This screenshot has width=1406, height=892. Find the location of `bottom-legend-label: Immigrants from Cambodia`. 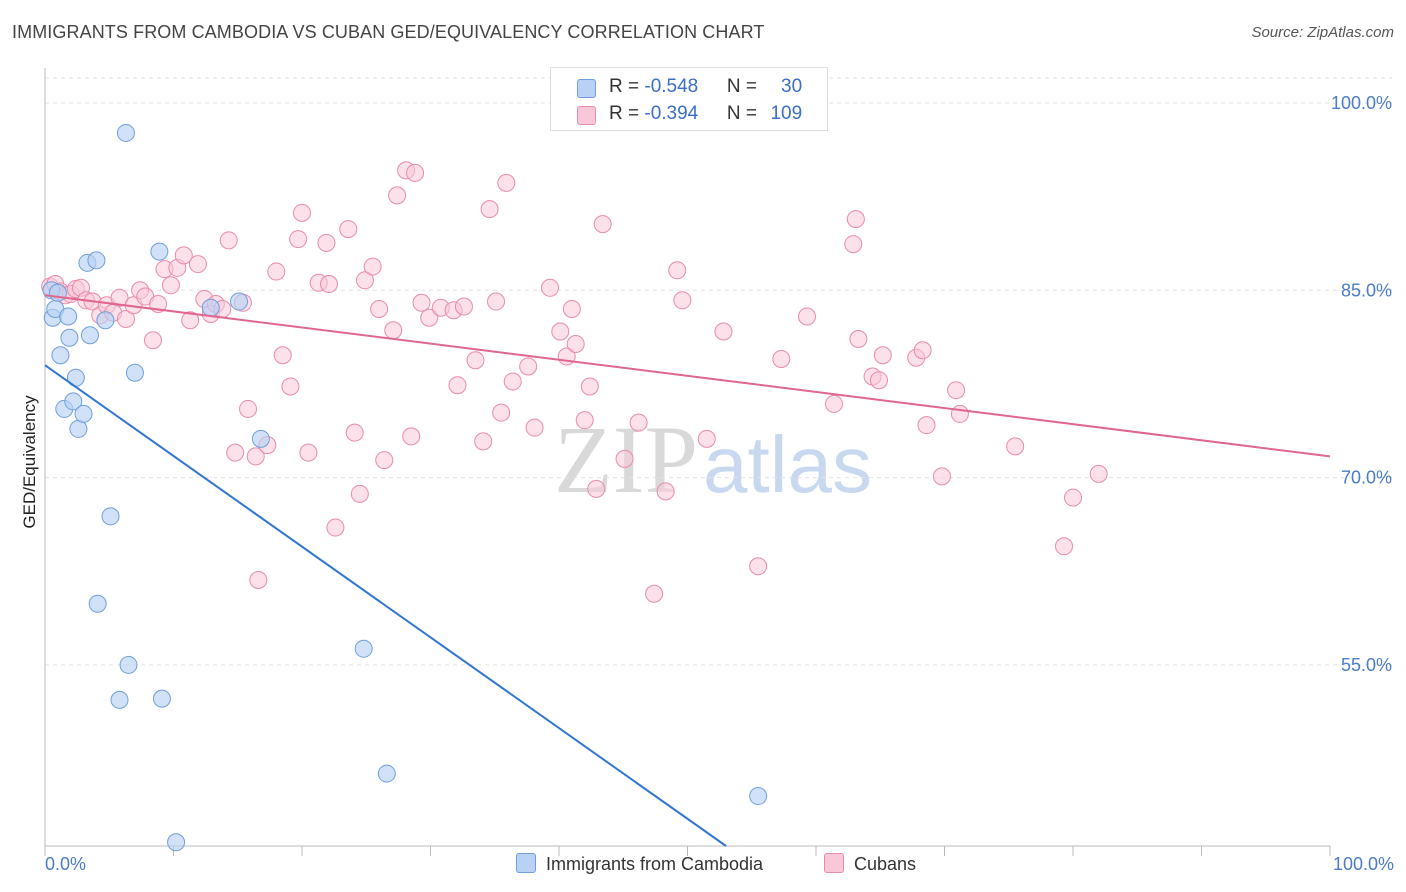

bottom-legend-label: Immigrants from Cambodia is located at coordinates (655, 864).